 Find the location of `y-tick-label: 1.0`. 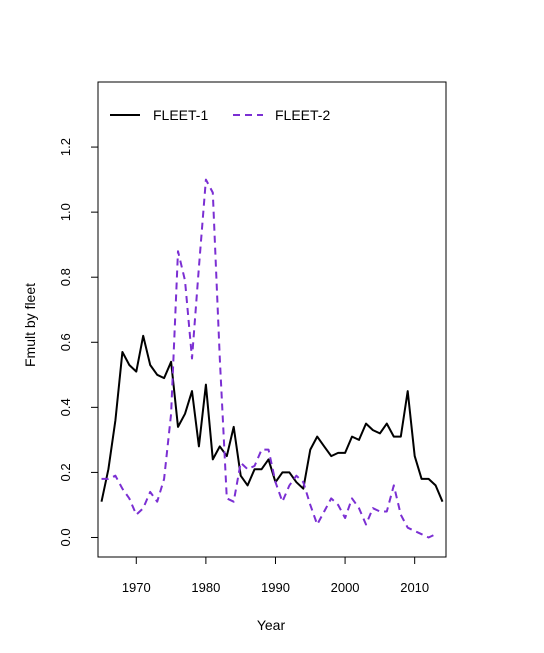

y-tick-label: 1.0 is located at coordinates (65, 212).